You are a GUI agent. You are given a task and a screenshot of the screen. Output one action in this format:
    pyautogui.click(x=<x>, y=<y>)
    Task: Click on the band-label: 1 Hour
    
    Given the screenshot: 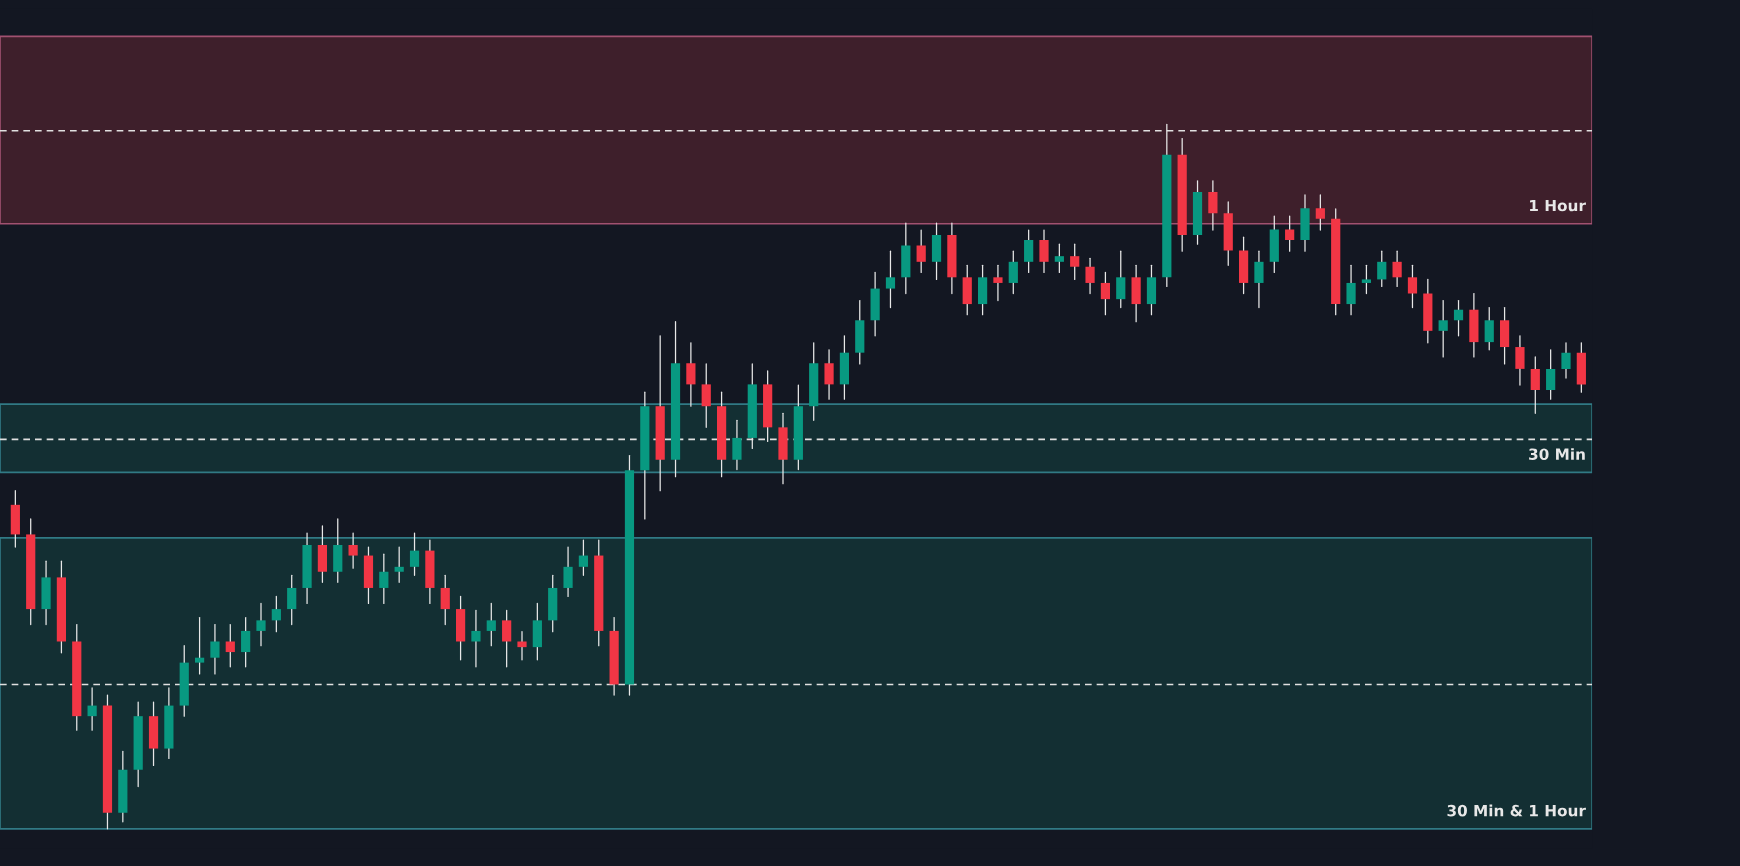 What is the action you would take?
    pyautogui.click(x=1558, y=205)
    